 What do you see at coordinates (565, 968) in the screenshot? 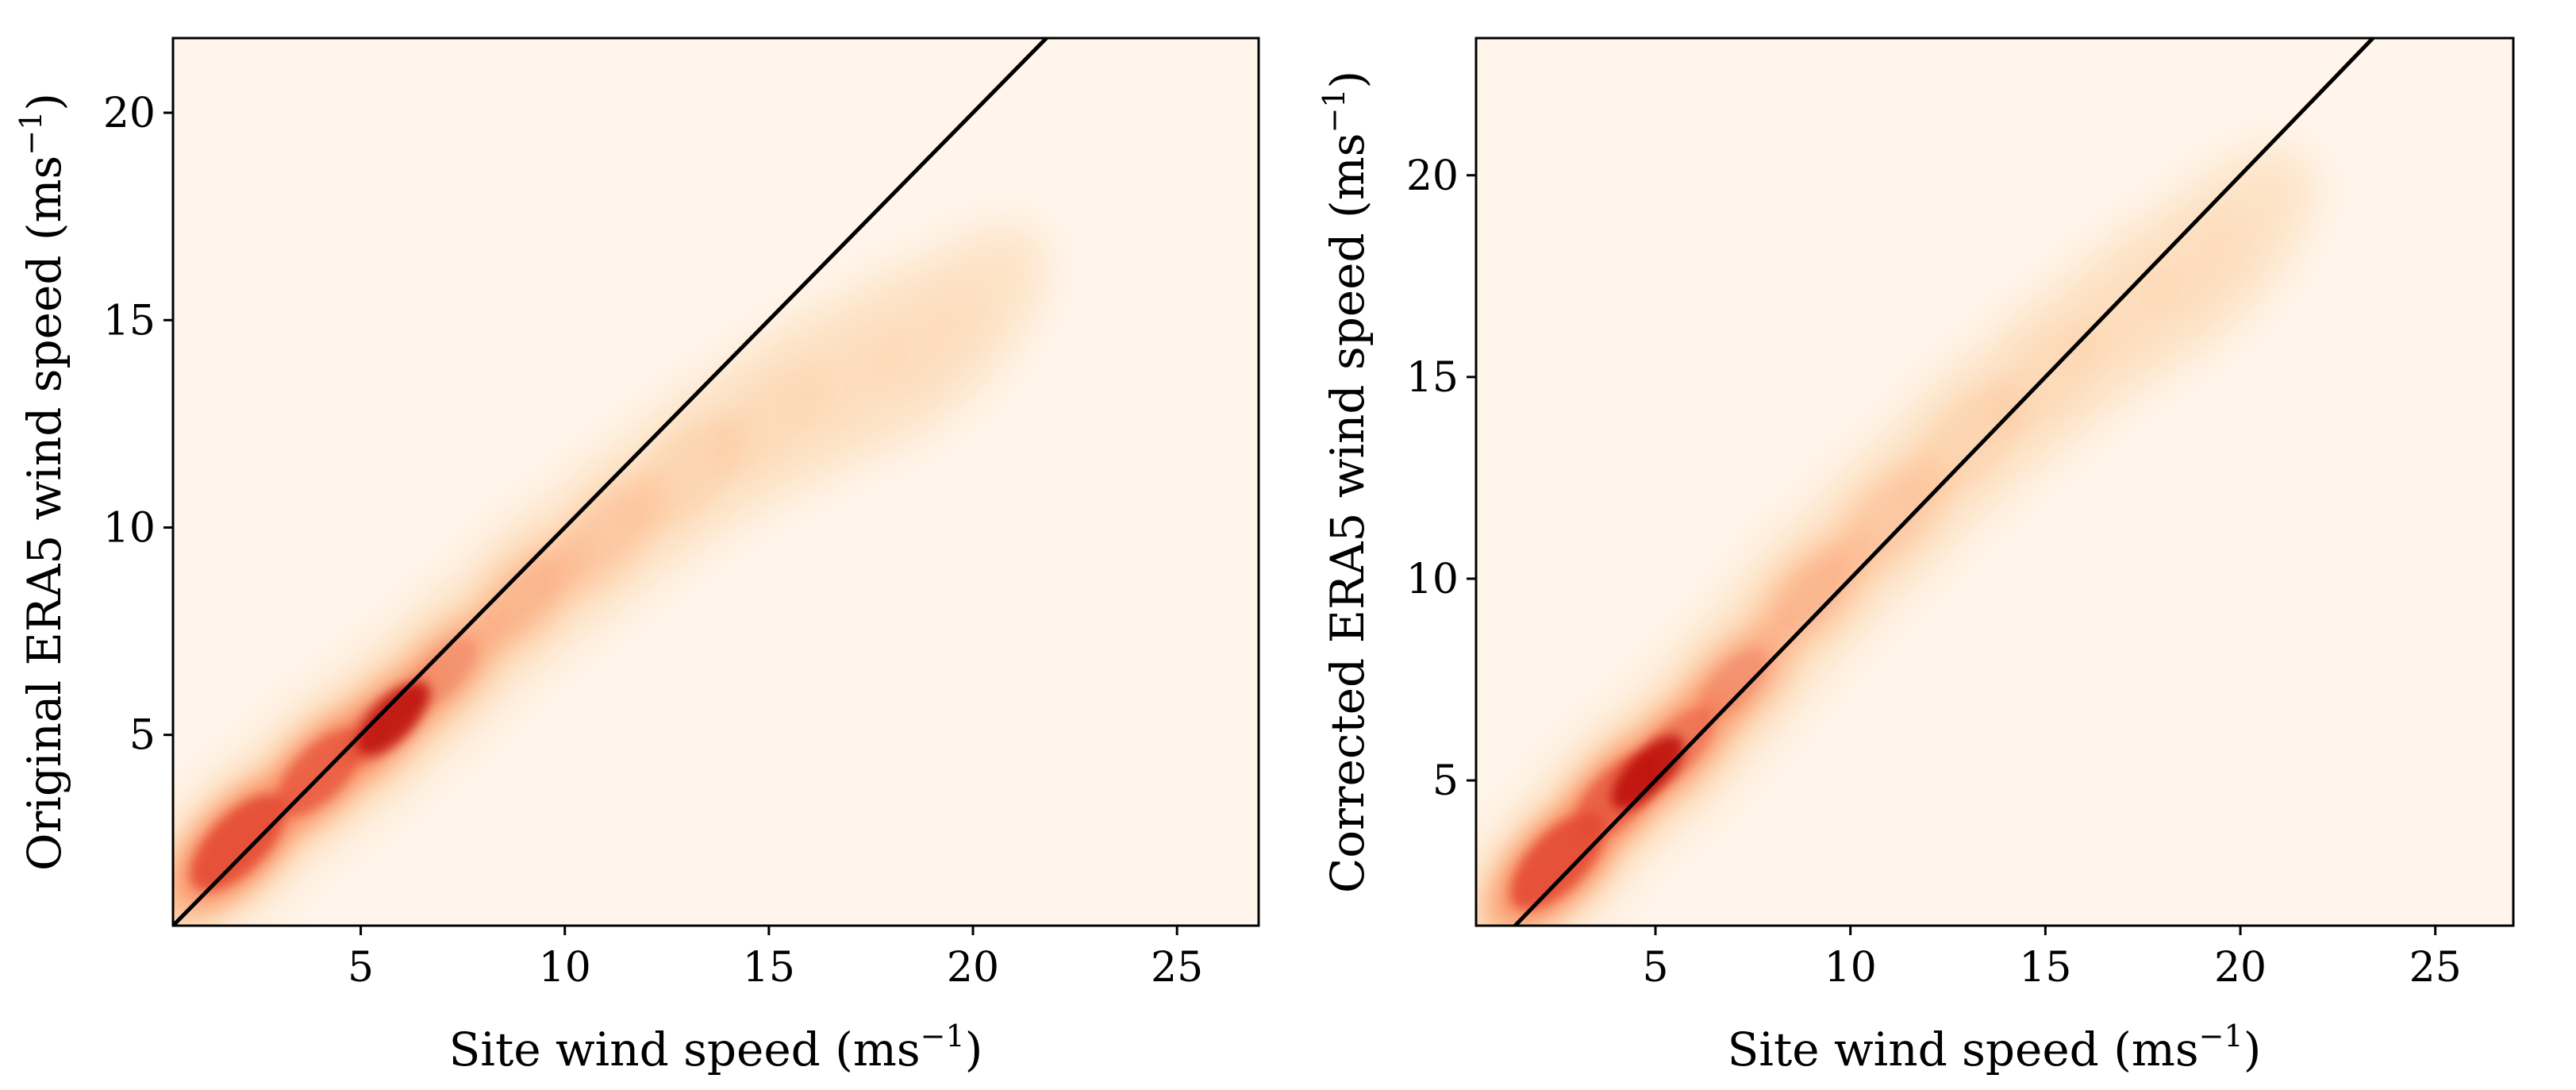
I see `x-tick-label-original: 10` at bounding box center [565, 968].